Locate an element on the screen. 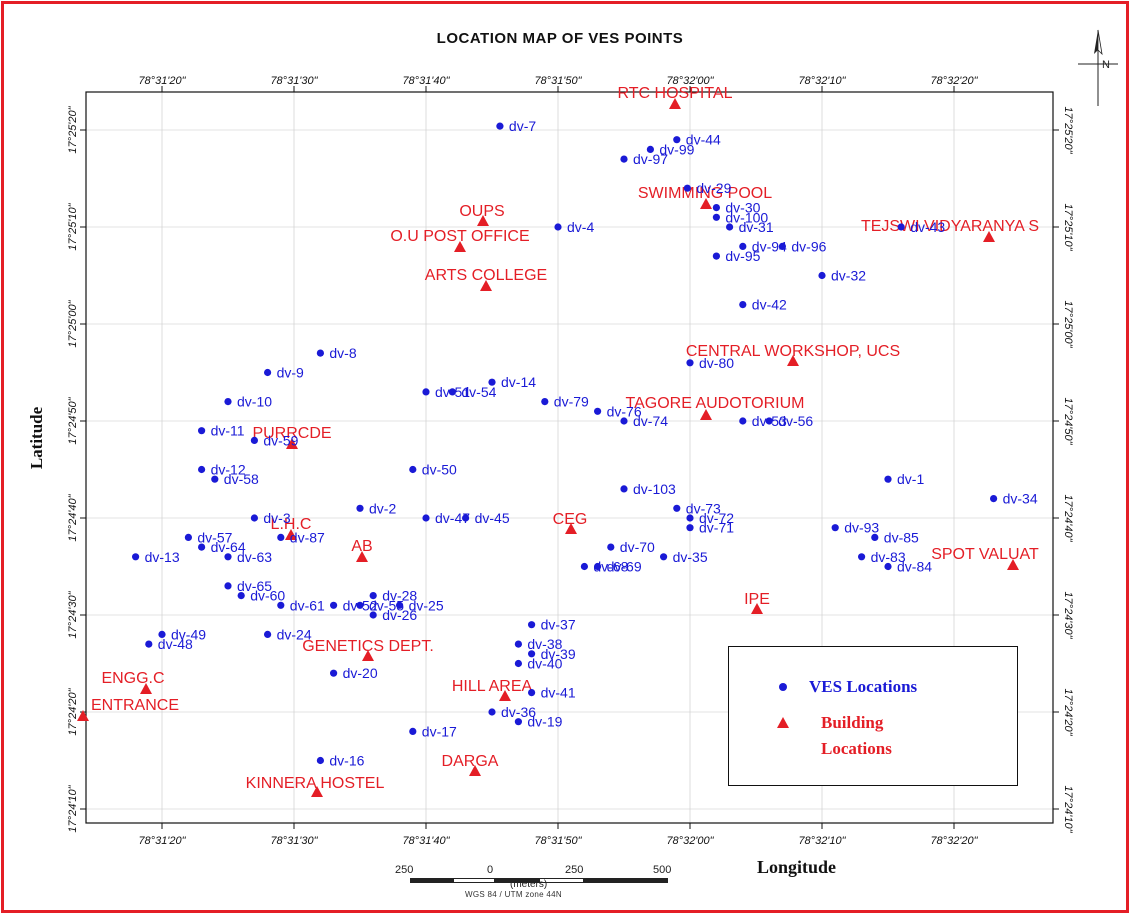 This screenshot has width=1136, height=917. building-marker-darga is located at coordinates (475, 770).